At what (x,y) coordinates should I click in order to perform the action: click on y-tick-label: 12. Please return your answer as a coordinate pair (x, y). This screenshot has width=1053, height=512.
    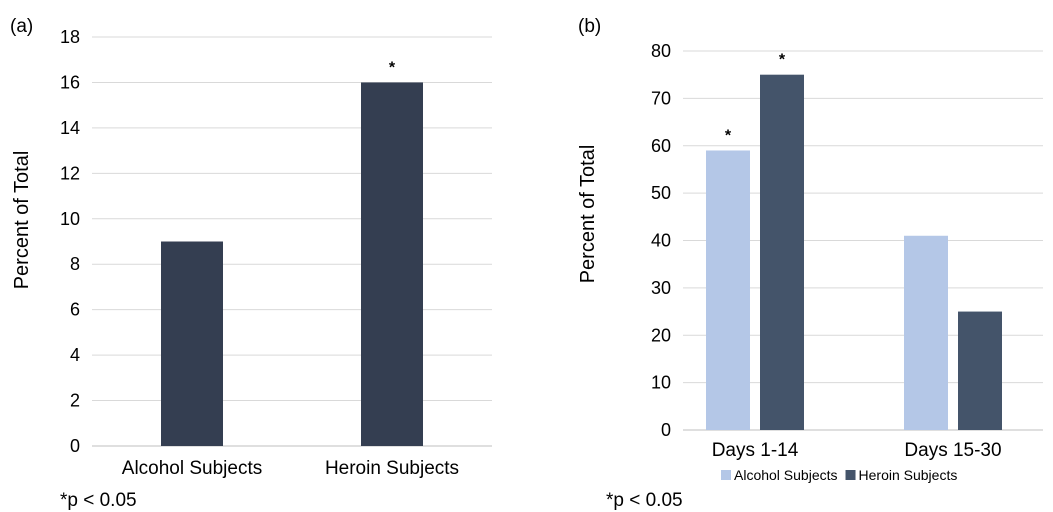
    Looking at the image, I should click on (70, 173).